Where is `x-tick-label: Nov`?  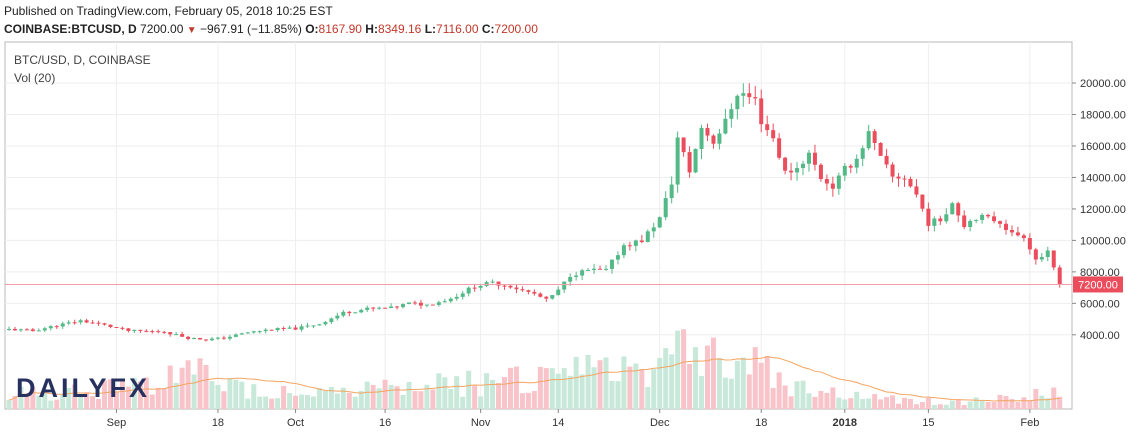
x-tick-label: Nov is located at coordinates (481, 423).